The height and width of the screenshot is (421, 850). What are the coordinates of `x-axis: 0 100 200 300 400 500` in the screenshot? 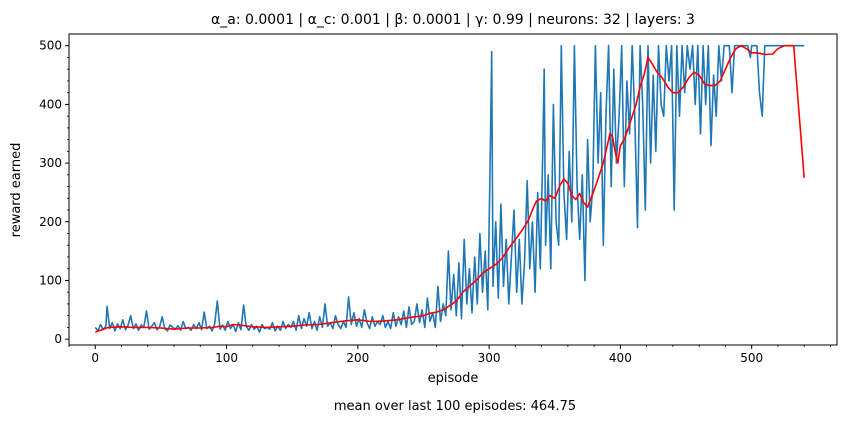 It's located at (449, 355).